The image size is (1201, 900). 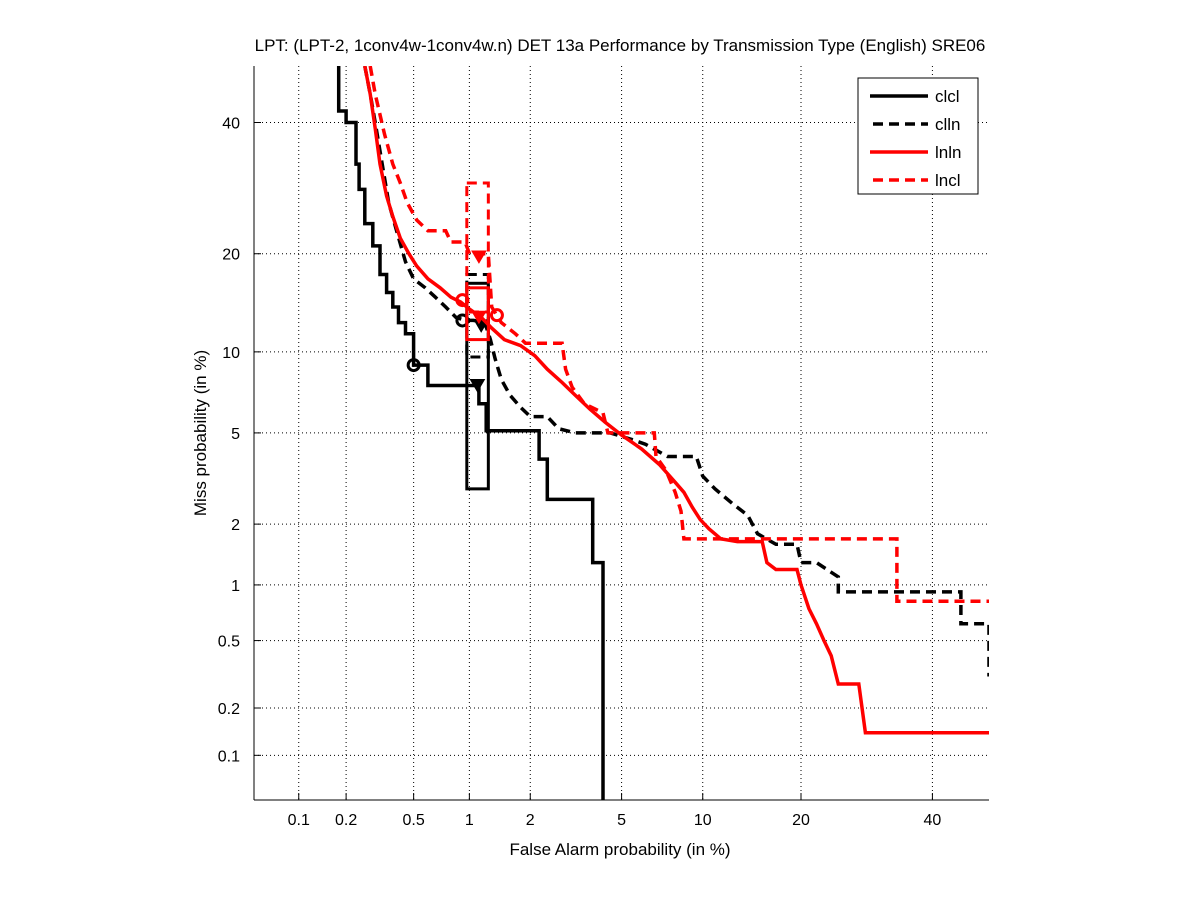 What do you see at coordinates (231, 124) in the screenshot?
I see `y-tick-label: 40` at bounding box center [231, 124].